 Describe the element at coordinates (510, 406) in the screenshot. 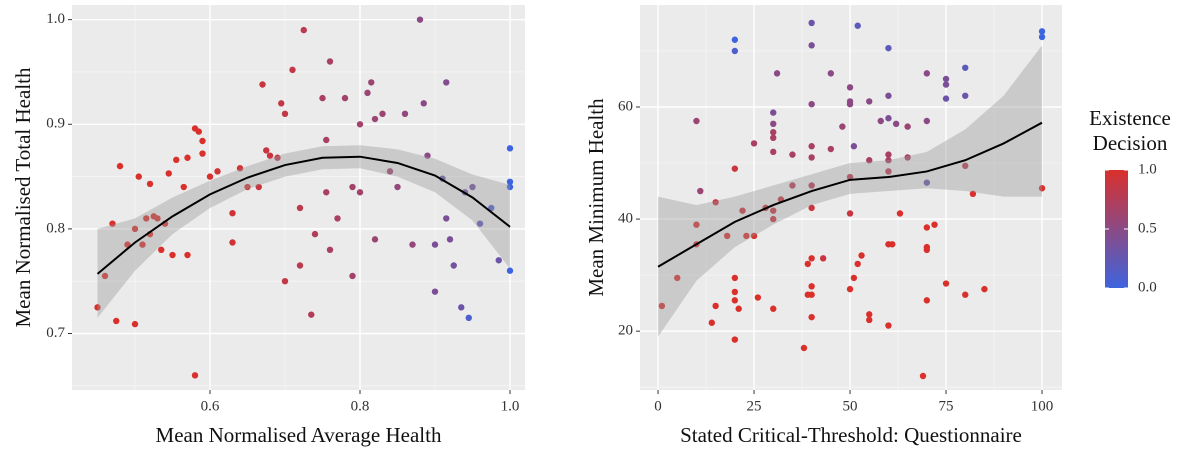

I see `x-tick-label: 1.0` at that location.